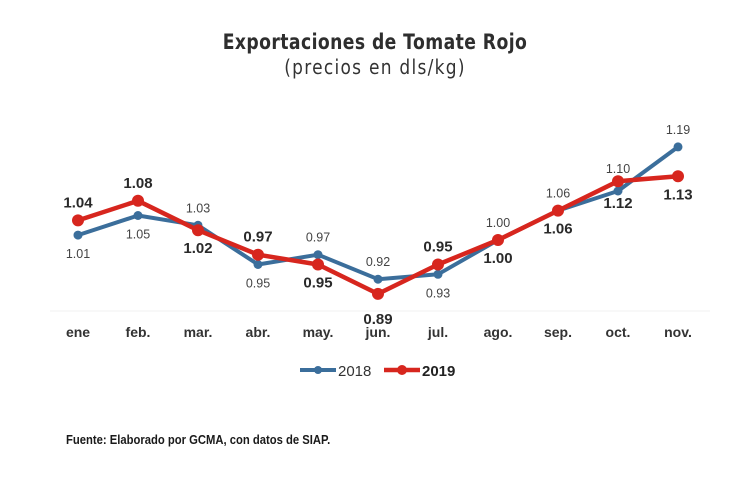 Image resolution: width=750 pixels, height=477 pixels. Describe the element at coordinates (258, 332) in the screenshot. I see `x-tick-label: abr.` at that location.